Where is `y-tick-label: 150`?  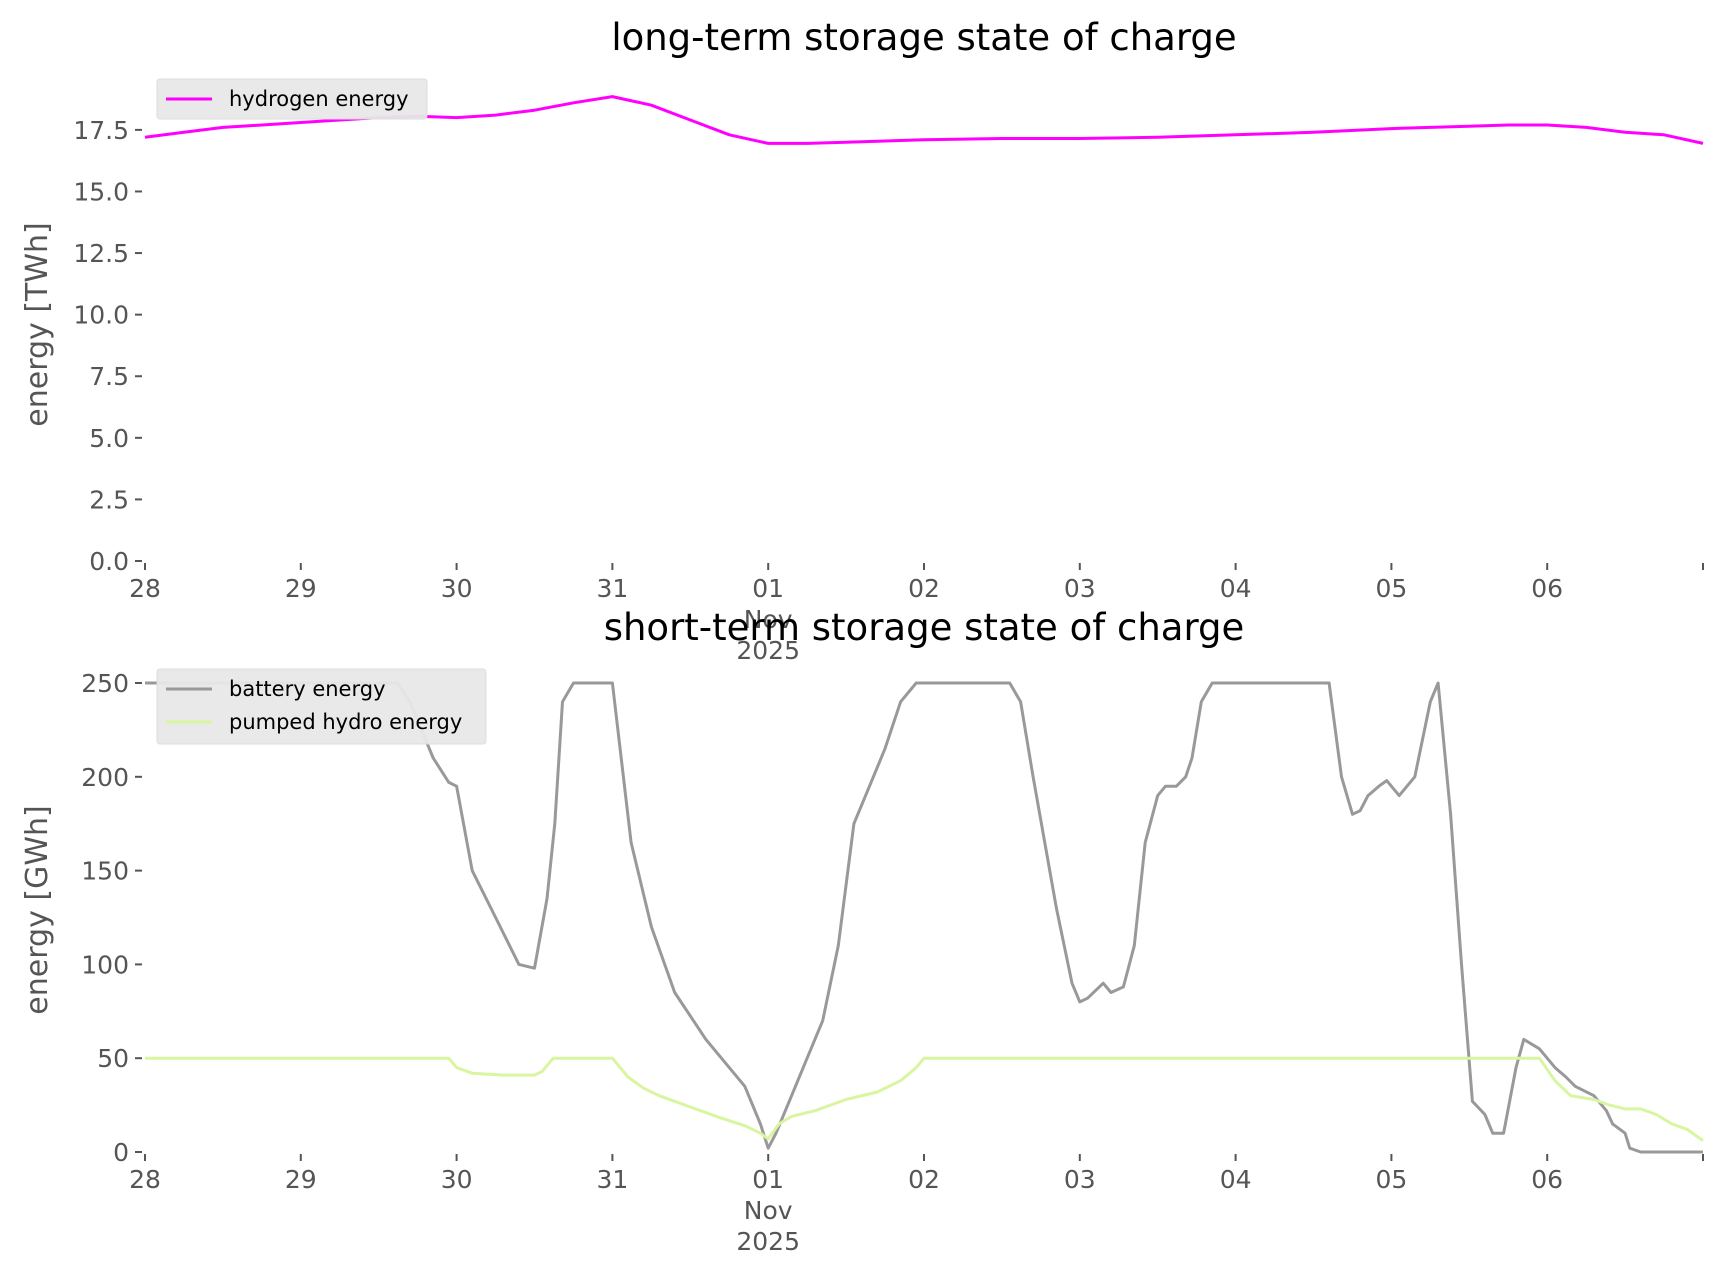
y-tick-label: 150 is located at coordinates (105, 871).